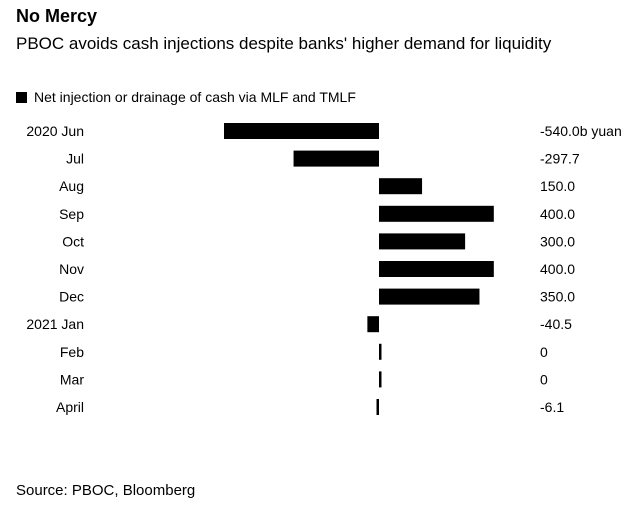 This screenshot has width=637, height=511. Describe the element at coordinates (55, 131) in the screenshot. I see `category-label: 2020 Jun` at that location.